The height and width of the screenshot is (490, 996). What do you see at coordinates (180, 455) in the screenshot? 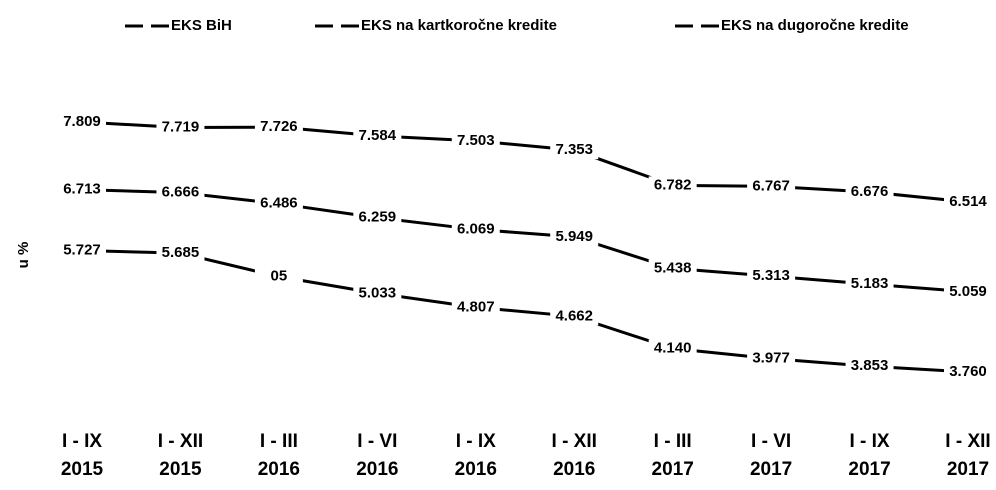
I see `x-tick-label: I - XII 2015` at bounding box center [180, 455].